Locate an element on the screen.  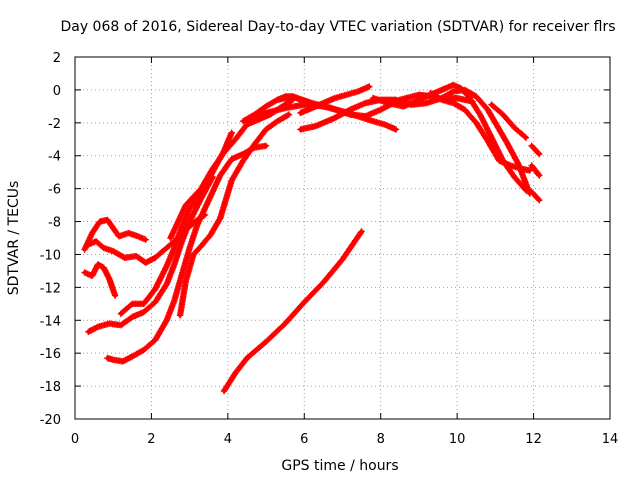
y-tick-label: -2 is located at coordinates (54, 124).